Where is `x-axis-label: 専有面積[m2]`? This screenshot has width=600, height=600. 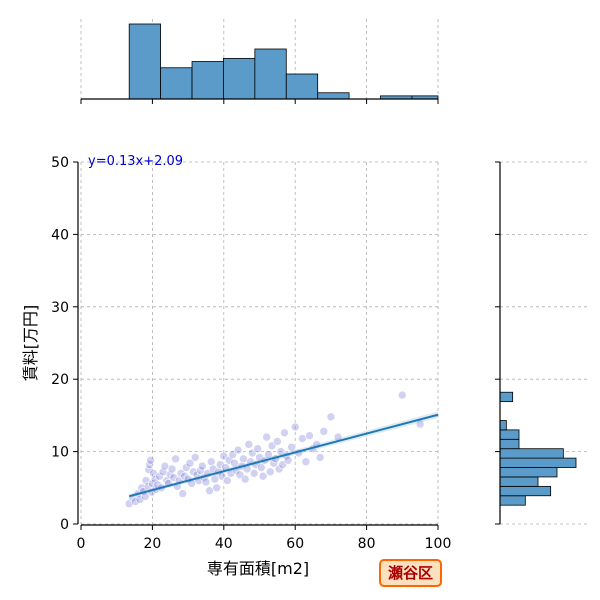 x-axis-label: 専有面積[m2] is located at coordinates (258, 568).